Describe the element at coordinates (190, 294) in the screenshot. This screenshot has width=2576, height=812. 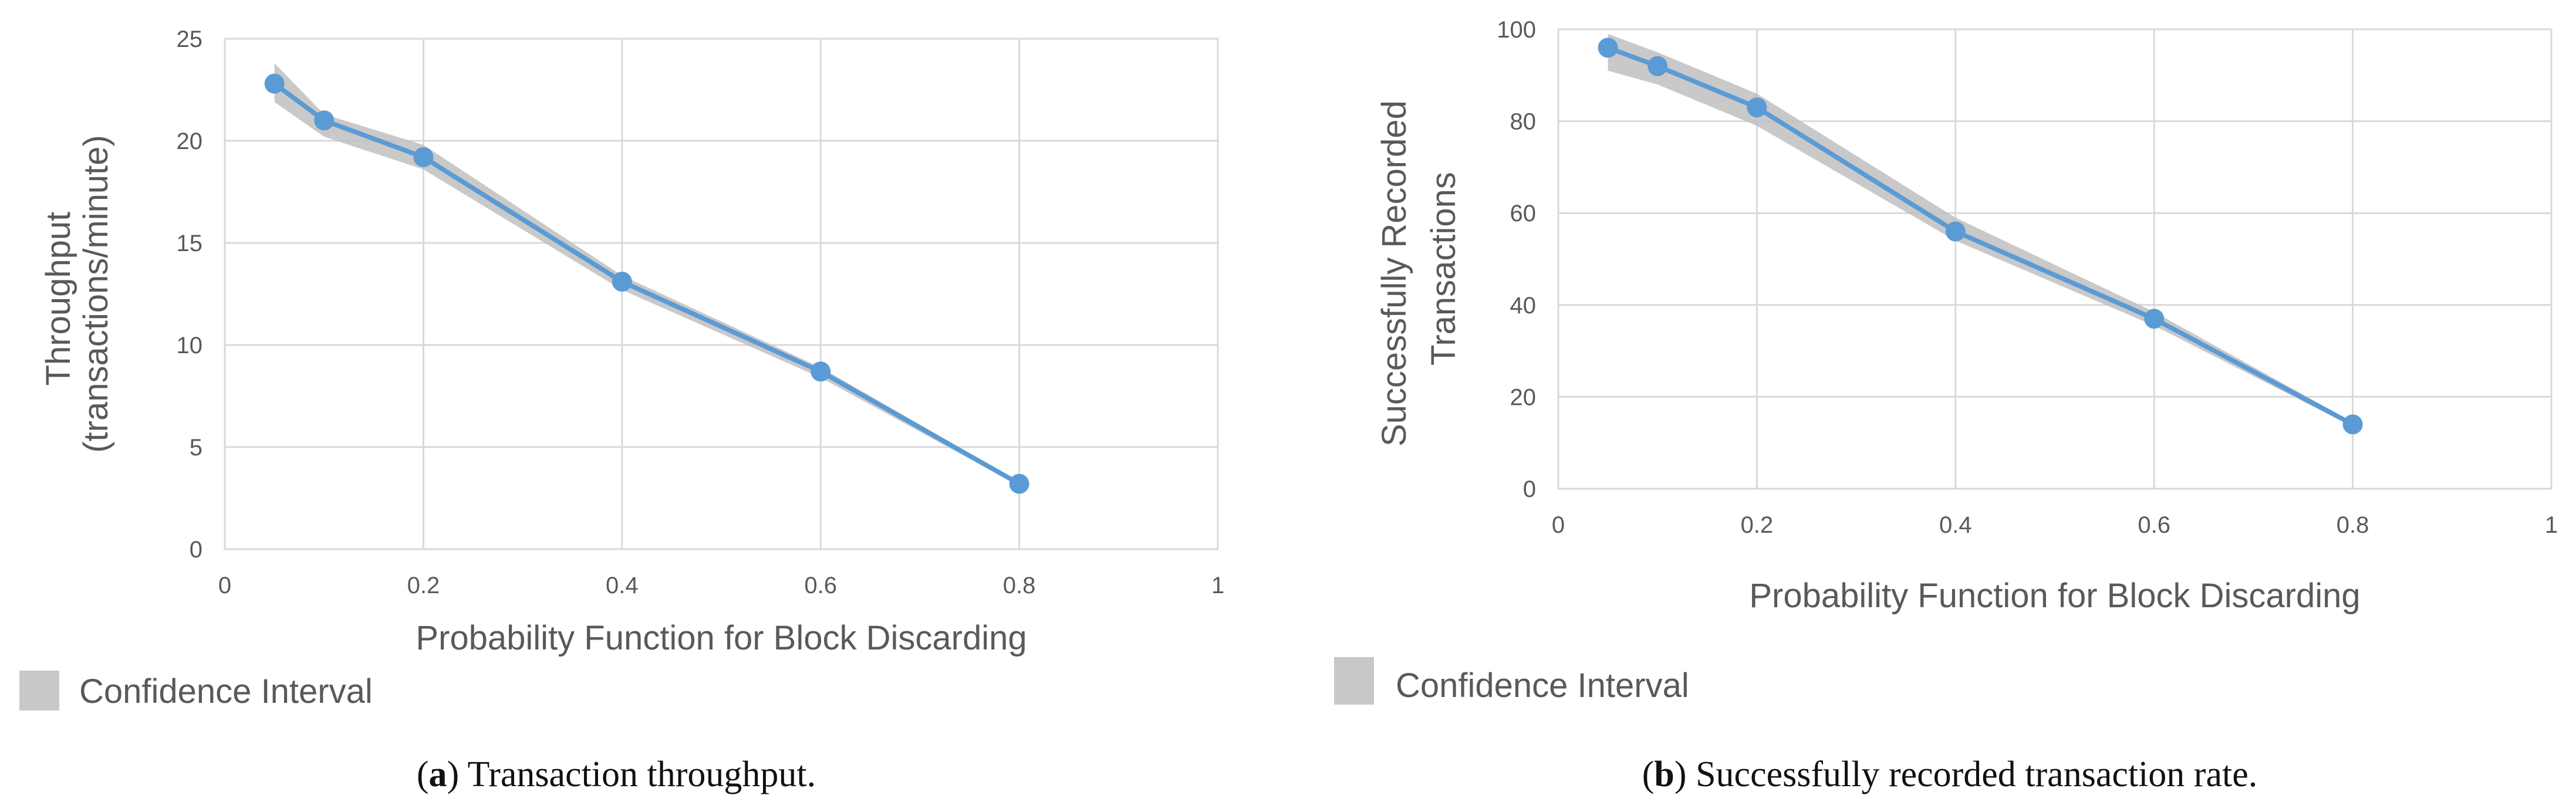
I see `chart-a-y-ticks: 0 5 10 15 20 25` at that location.